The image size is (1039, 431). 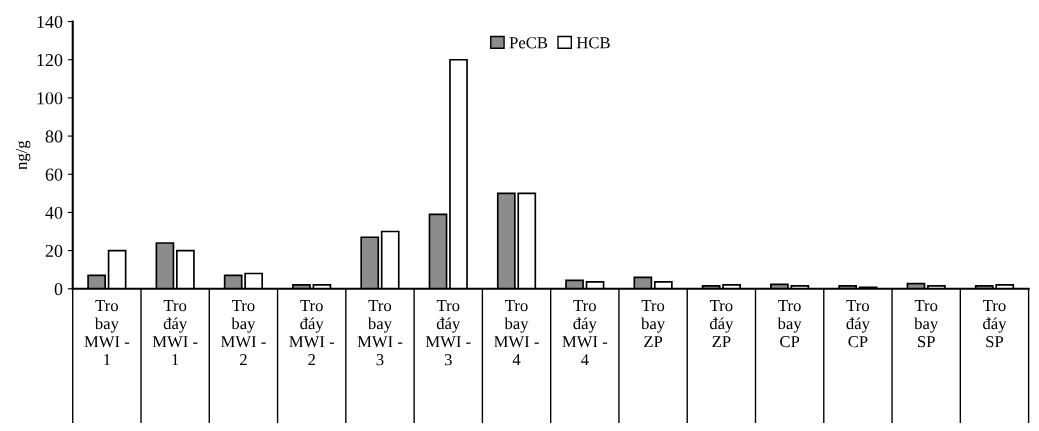 I want to click on y-tick-label: 100, so click(x=50, y=98).